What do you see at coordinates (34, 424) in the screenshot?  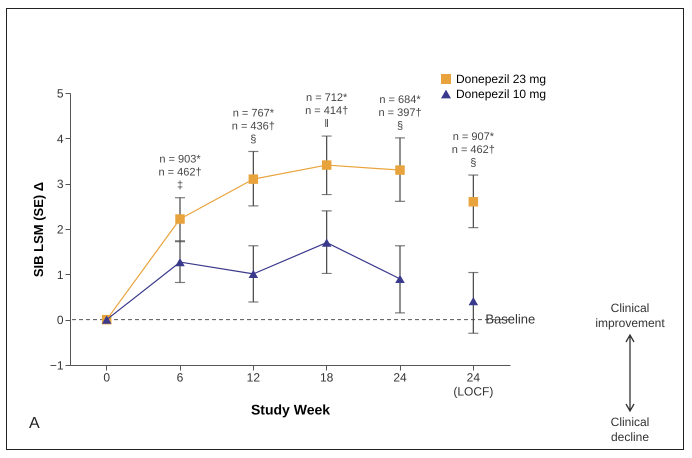 I see `text: A` at bounding box center [34, 424].